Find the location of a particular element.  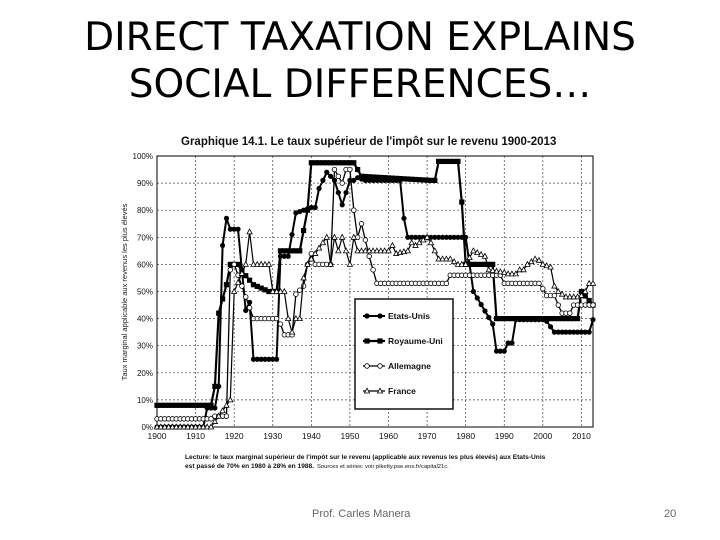

x-tick-label: 1940 is located at coordinates (311, 436).